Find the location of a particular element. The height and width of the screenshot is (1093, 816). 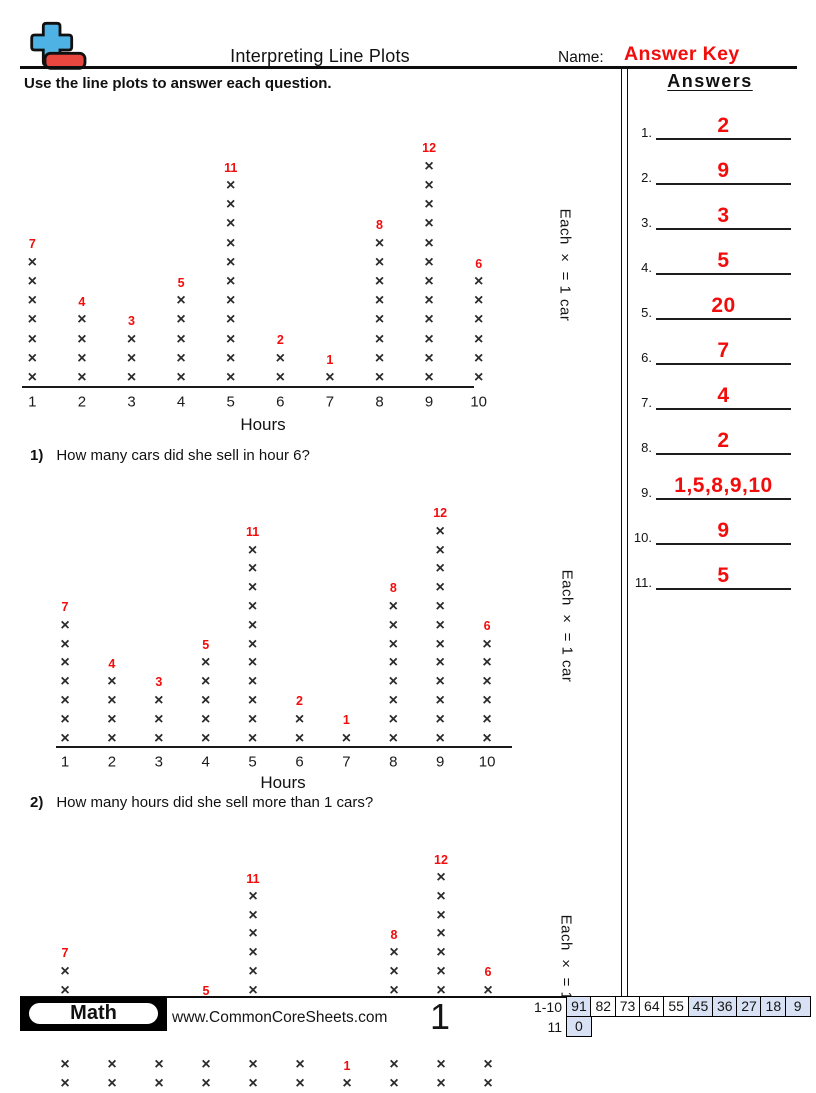

answer-value: 9 is located at coordinates (723, 531).